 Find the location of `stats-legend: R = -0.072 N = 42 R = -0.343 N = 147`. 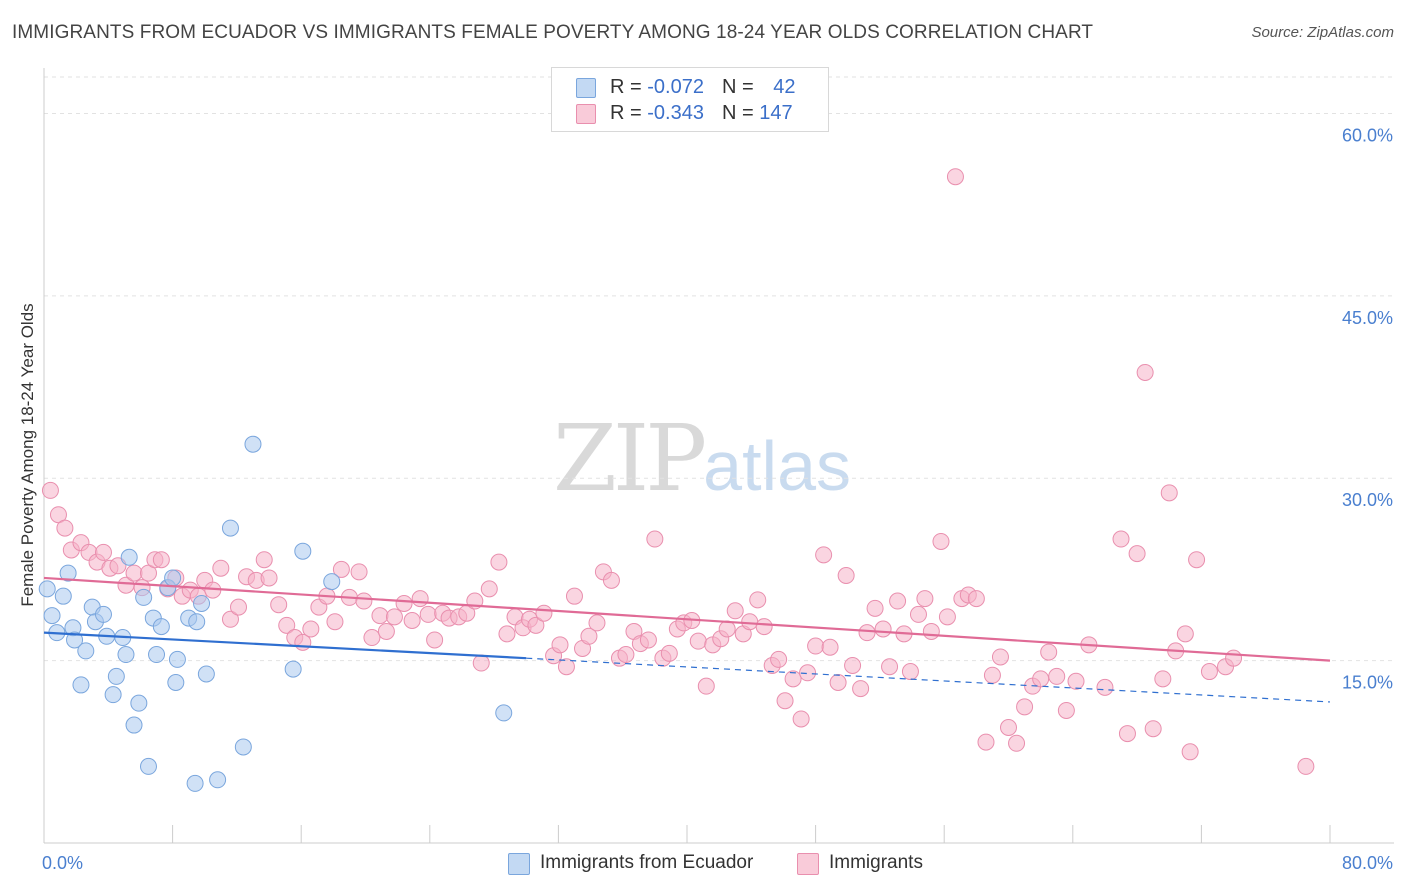

stats-legend: R = -0.072 N = 42 R = -0.343 N = 147 is located at coordinates (690, 99).